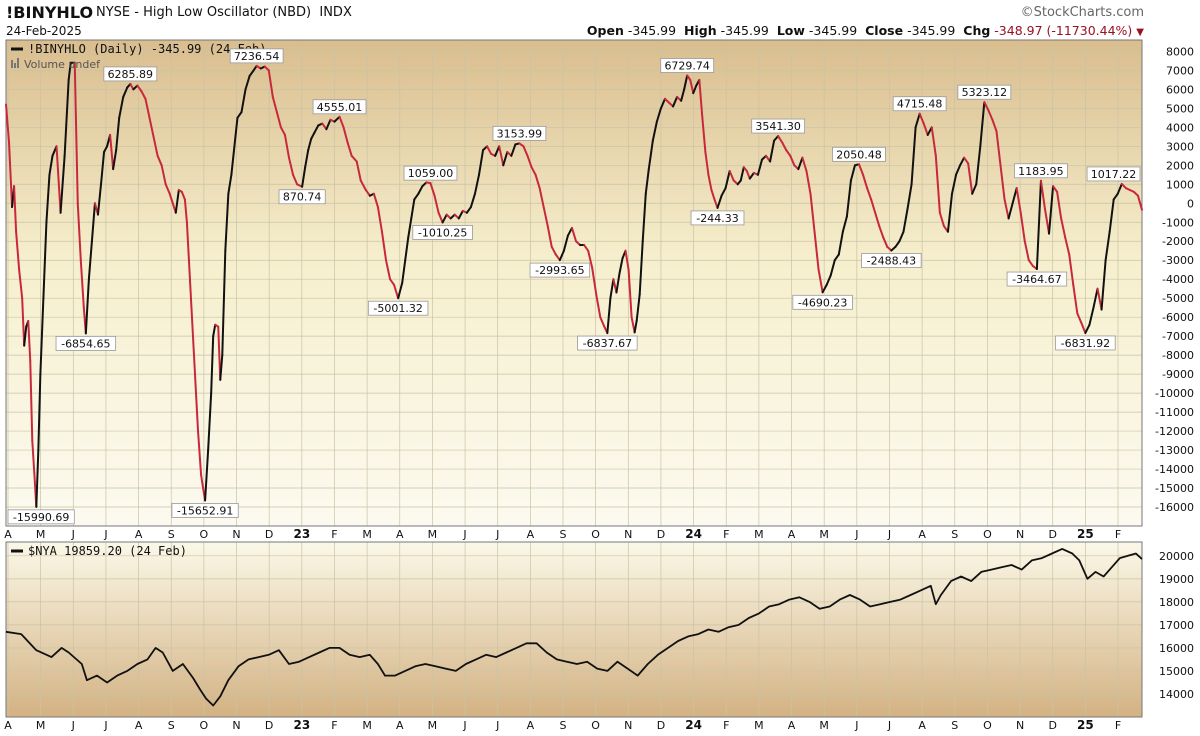 This screenshot has width=1200, height=736. What do you see at coordinates (1178, 260) in the screenshot?
I see `y-tick-label: -3000` at bounding box center [1178, 260].